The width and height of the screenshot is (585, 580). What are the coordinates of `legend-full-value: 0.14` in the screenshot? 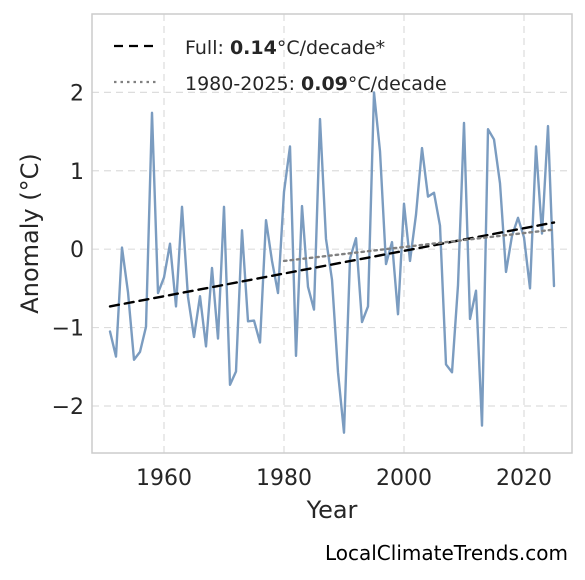 It's located at (253, 48).